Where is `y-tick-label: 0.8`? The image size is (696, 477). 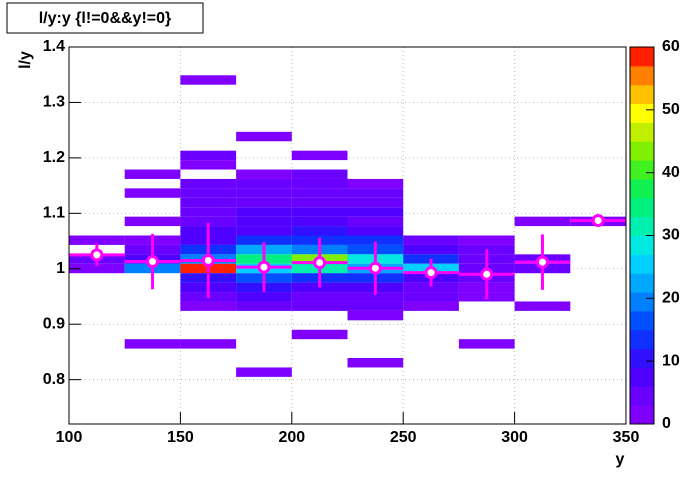 y-tick-label: 0.8 is located at coordinates (54, 379).